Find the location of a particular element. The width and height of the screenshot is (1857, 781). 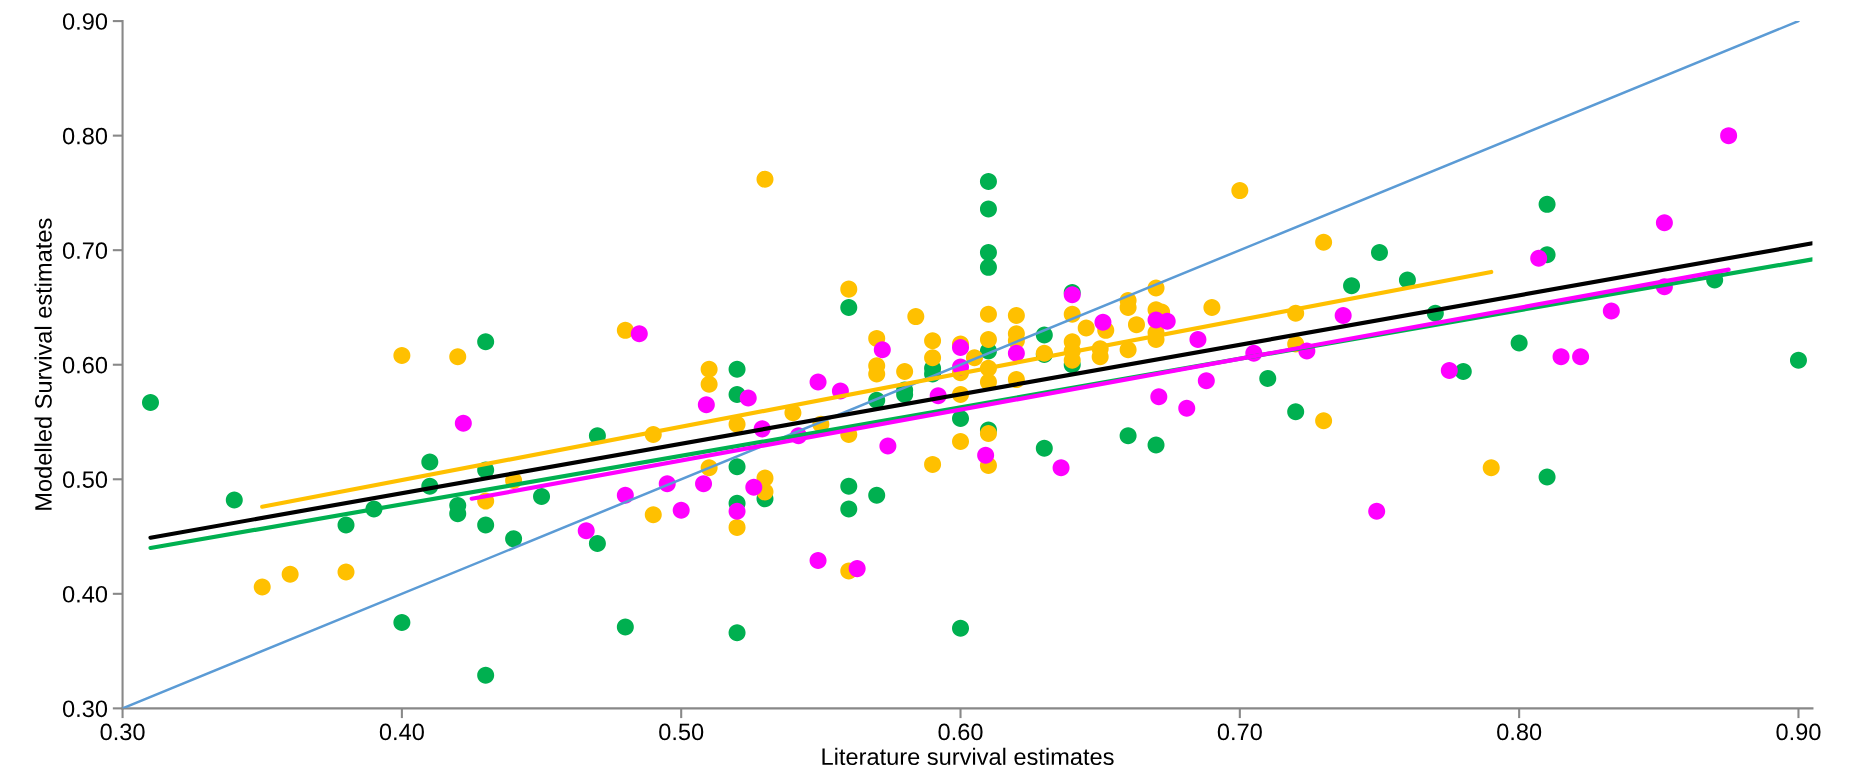

x-tick-label: 0.80 is located at coordinates (1519, 732).